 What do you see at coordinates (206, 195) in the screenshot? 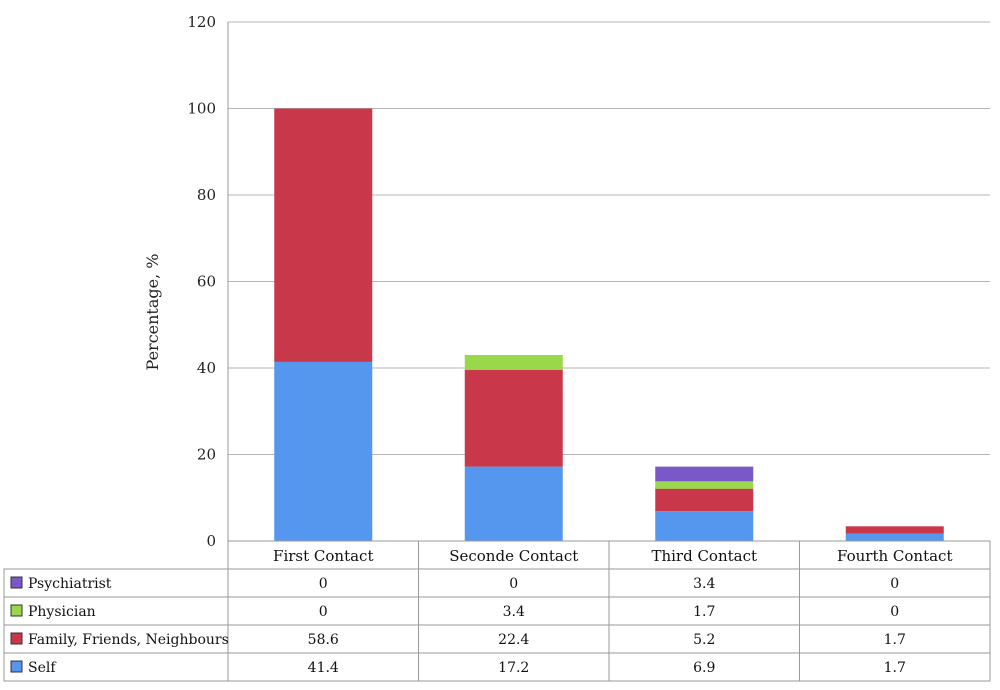
I see `y-tick-label-4: 80` at bounding box center [206, 195].